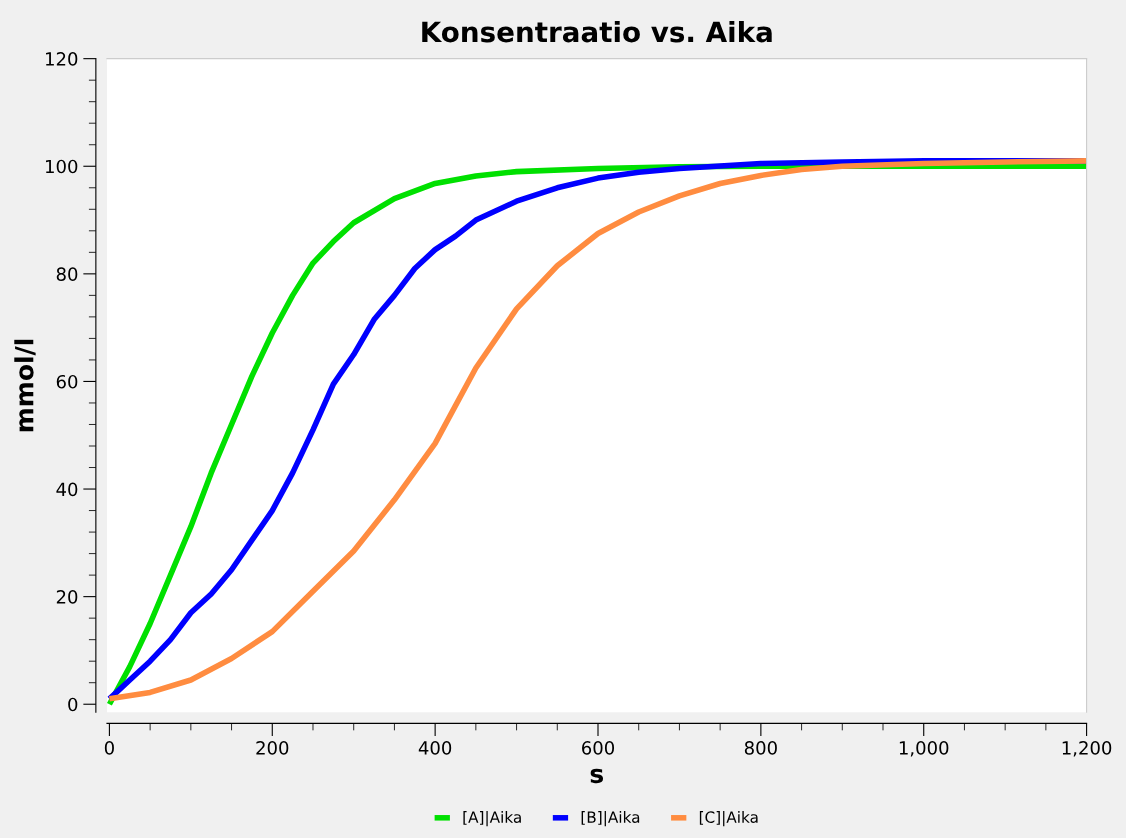  What do you see at coordinates (492, 819) in the screenshot?
I see `legend-label: [A]|Aika` at bounding box center [492, 819].